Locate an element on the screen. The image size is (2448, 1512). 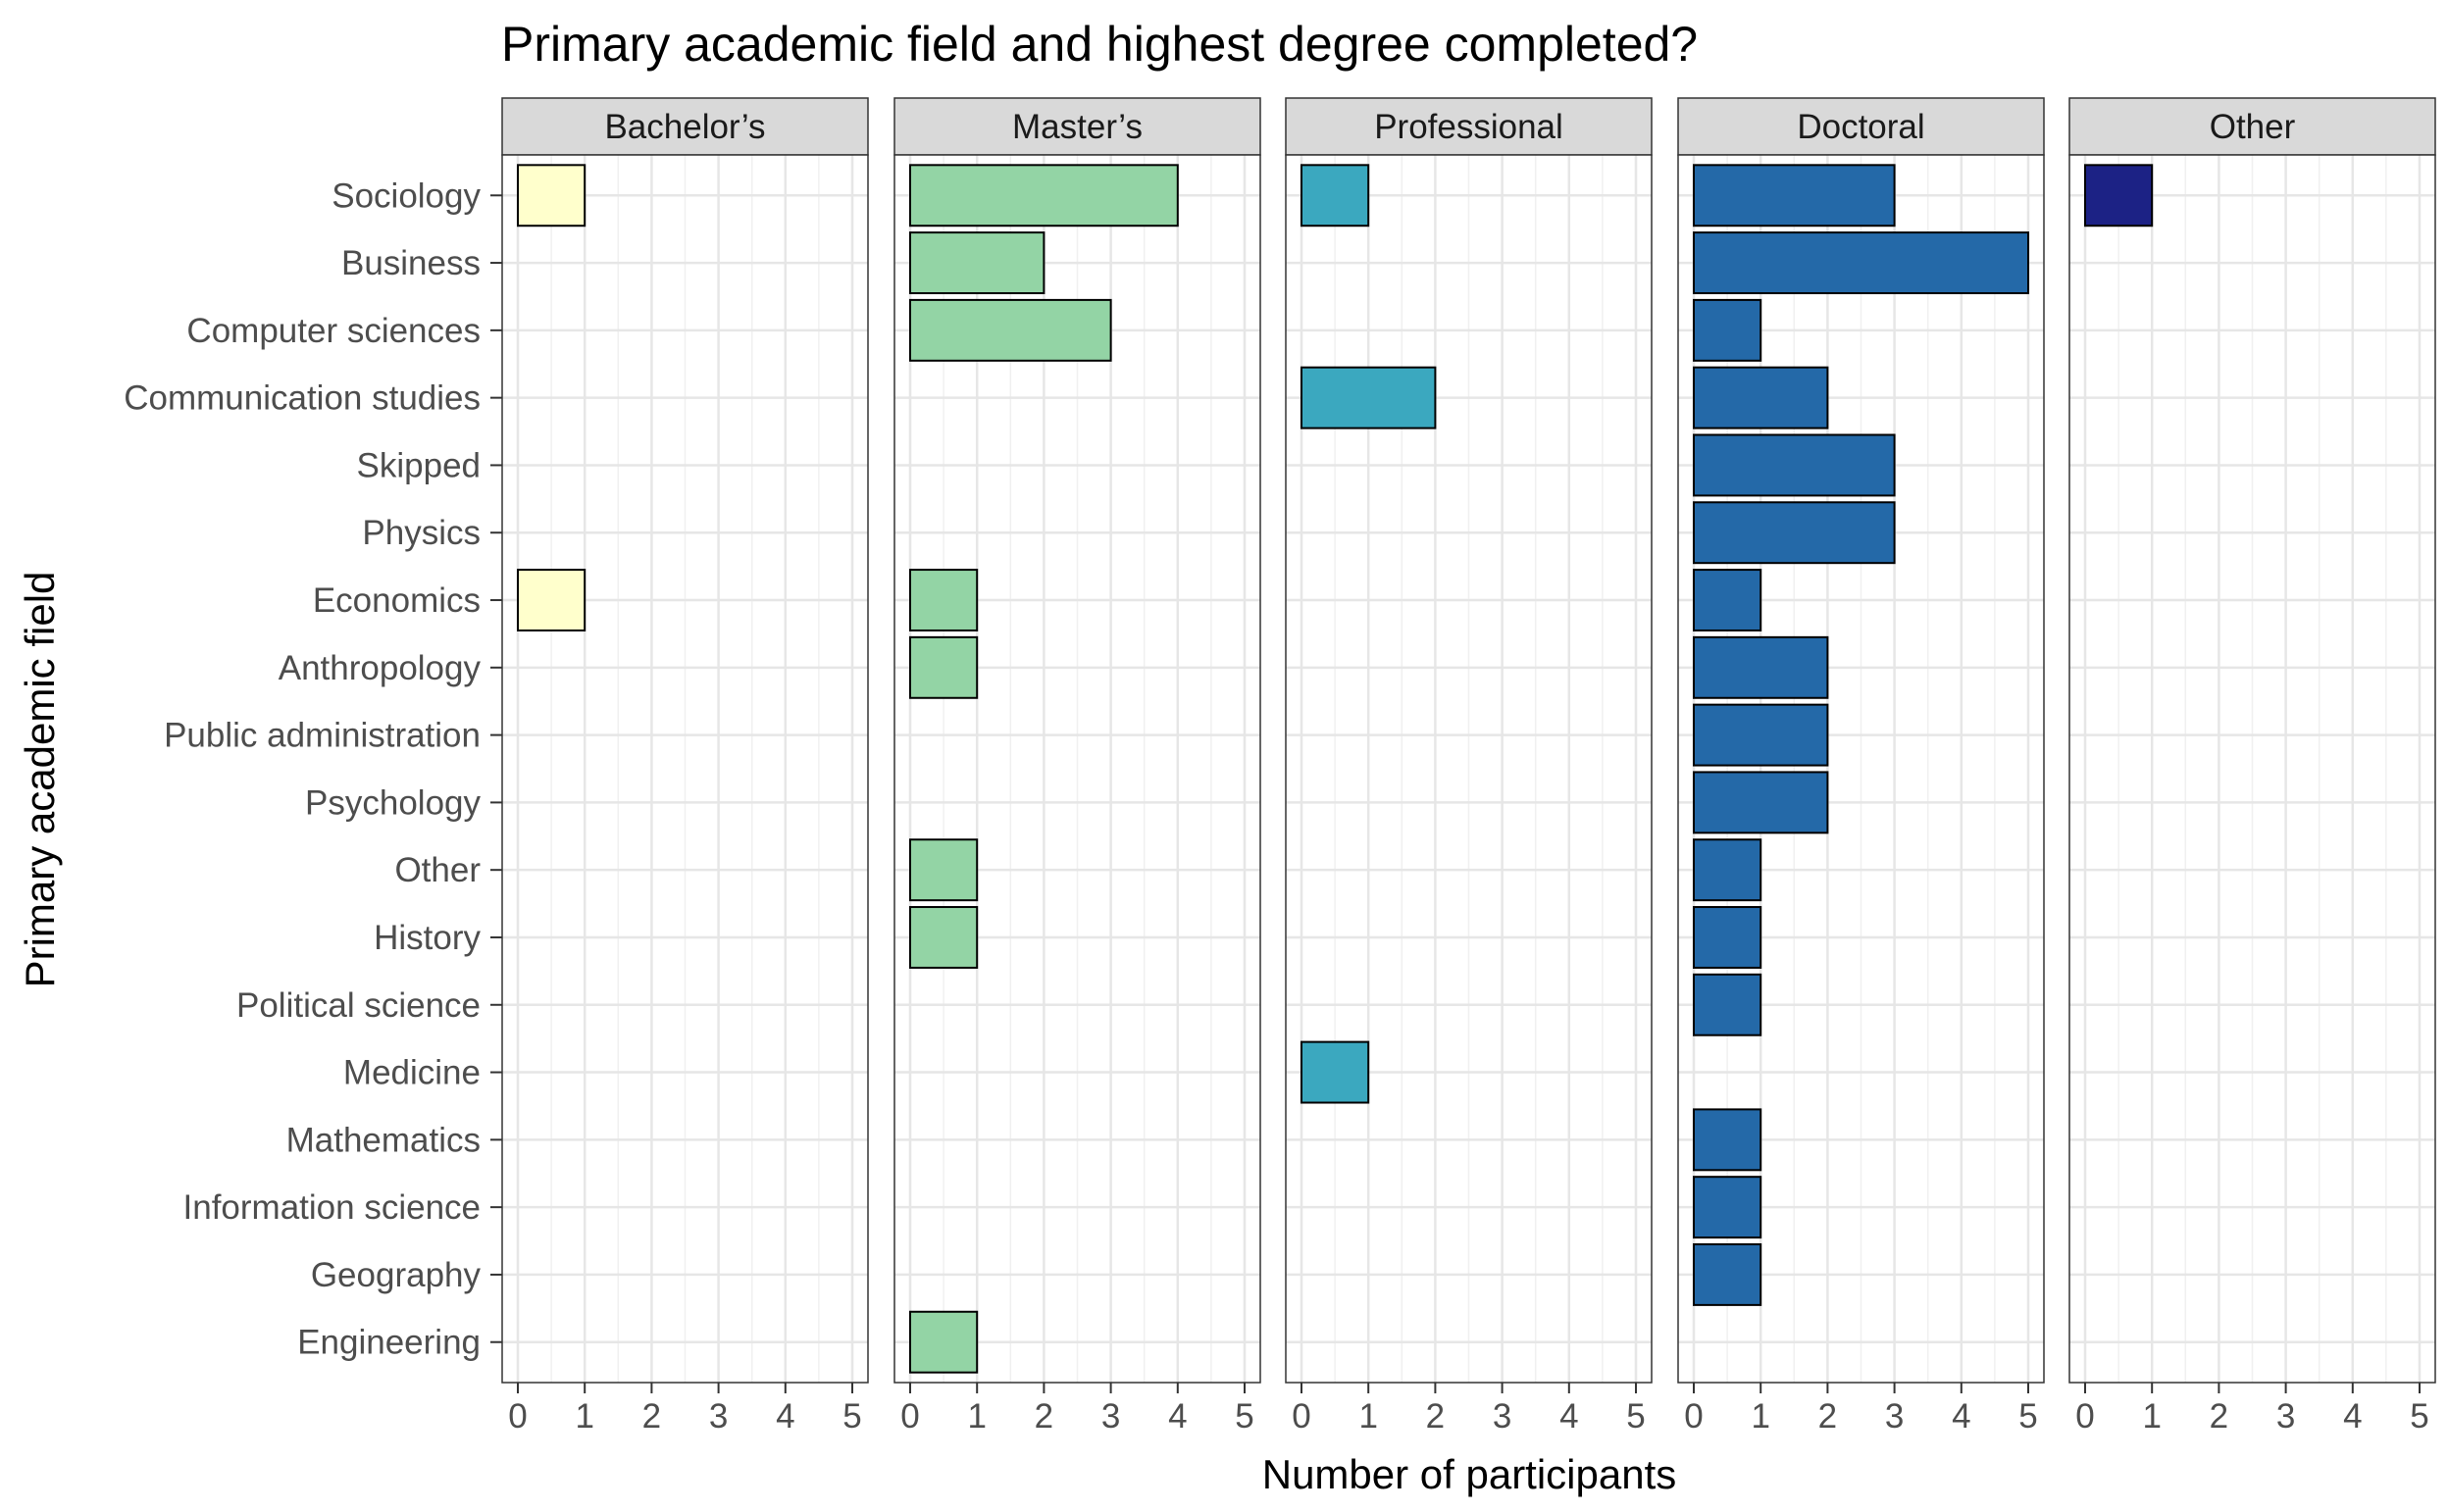
panel-master-s: Master’s 0 1 2 3 4 5 is located at coordinates (1077, 766).